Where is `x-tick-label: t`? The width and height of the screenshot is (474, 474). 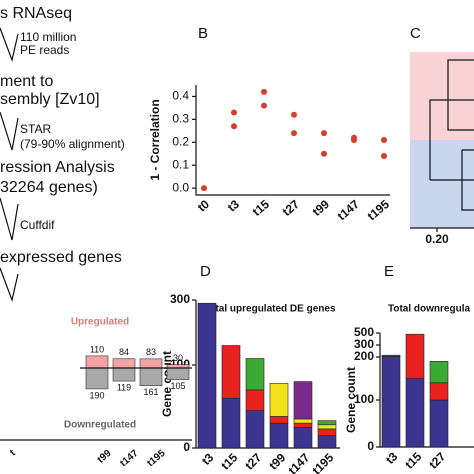 x-tick-label: t is located at coordinates (13, 452).